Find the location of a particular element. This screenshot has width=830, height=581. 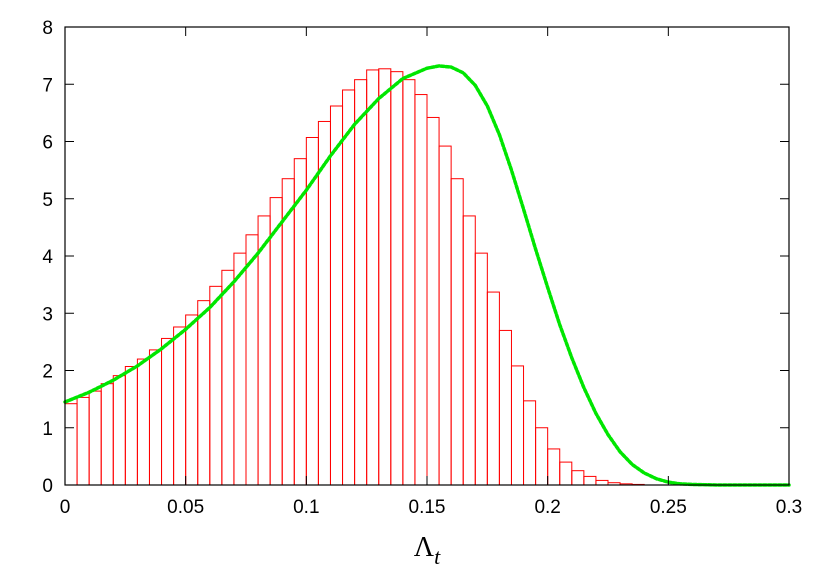

y-tick-label: 5 is located at coordinates (47, 200).